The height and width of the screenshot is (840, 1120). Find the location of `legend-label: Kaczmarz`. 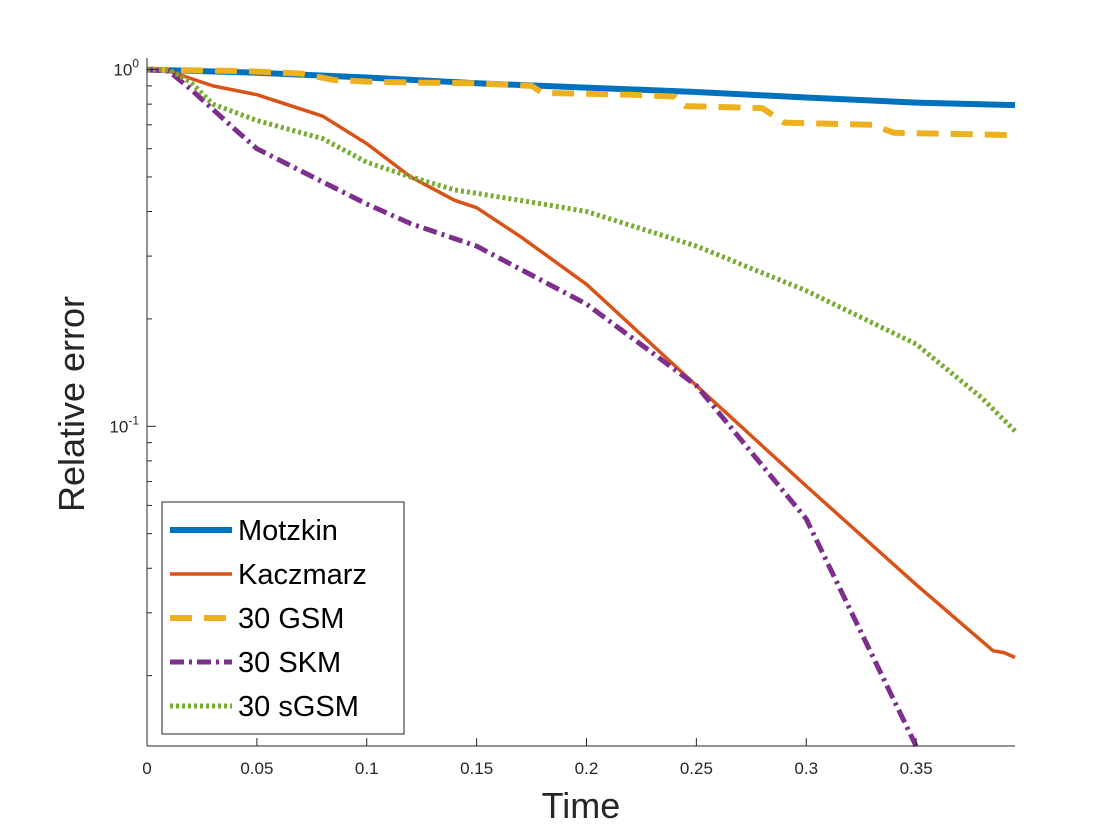

legend-label: Kaczmarz is located at coordinates (302, 575).